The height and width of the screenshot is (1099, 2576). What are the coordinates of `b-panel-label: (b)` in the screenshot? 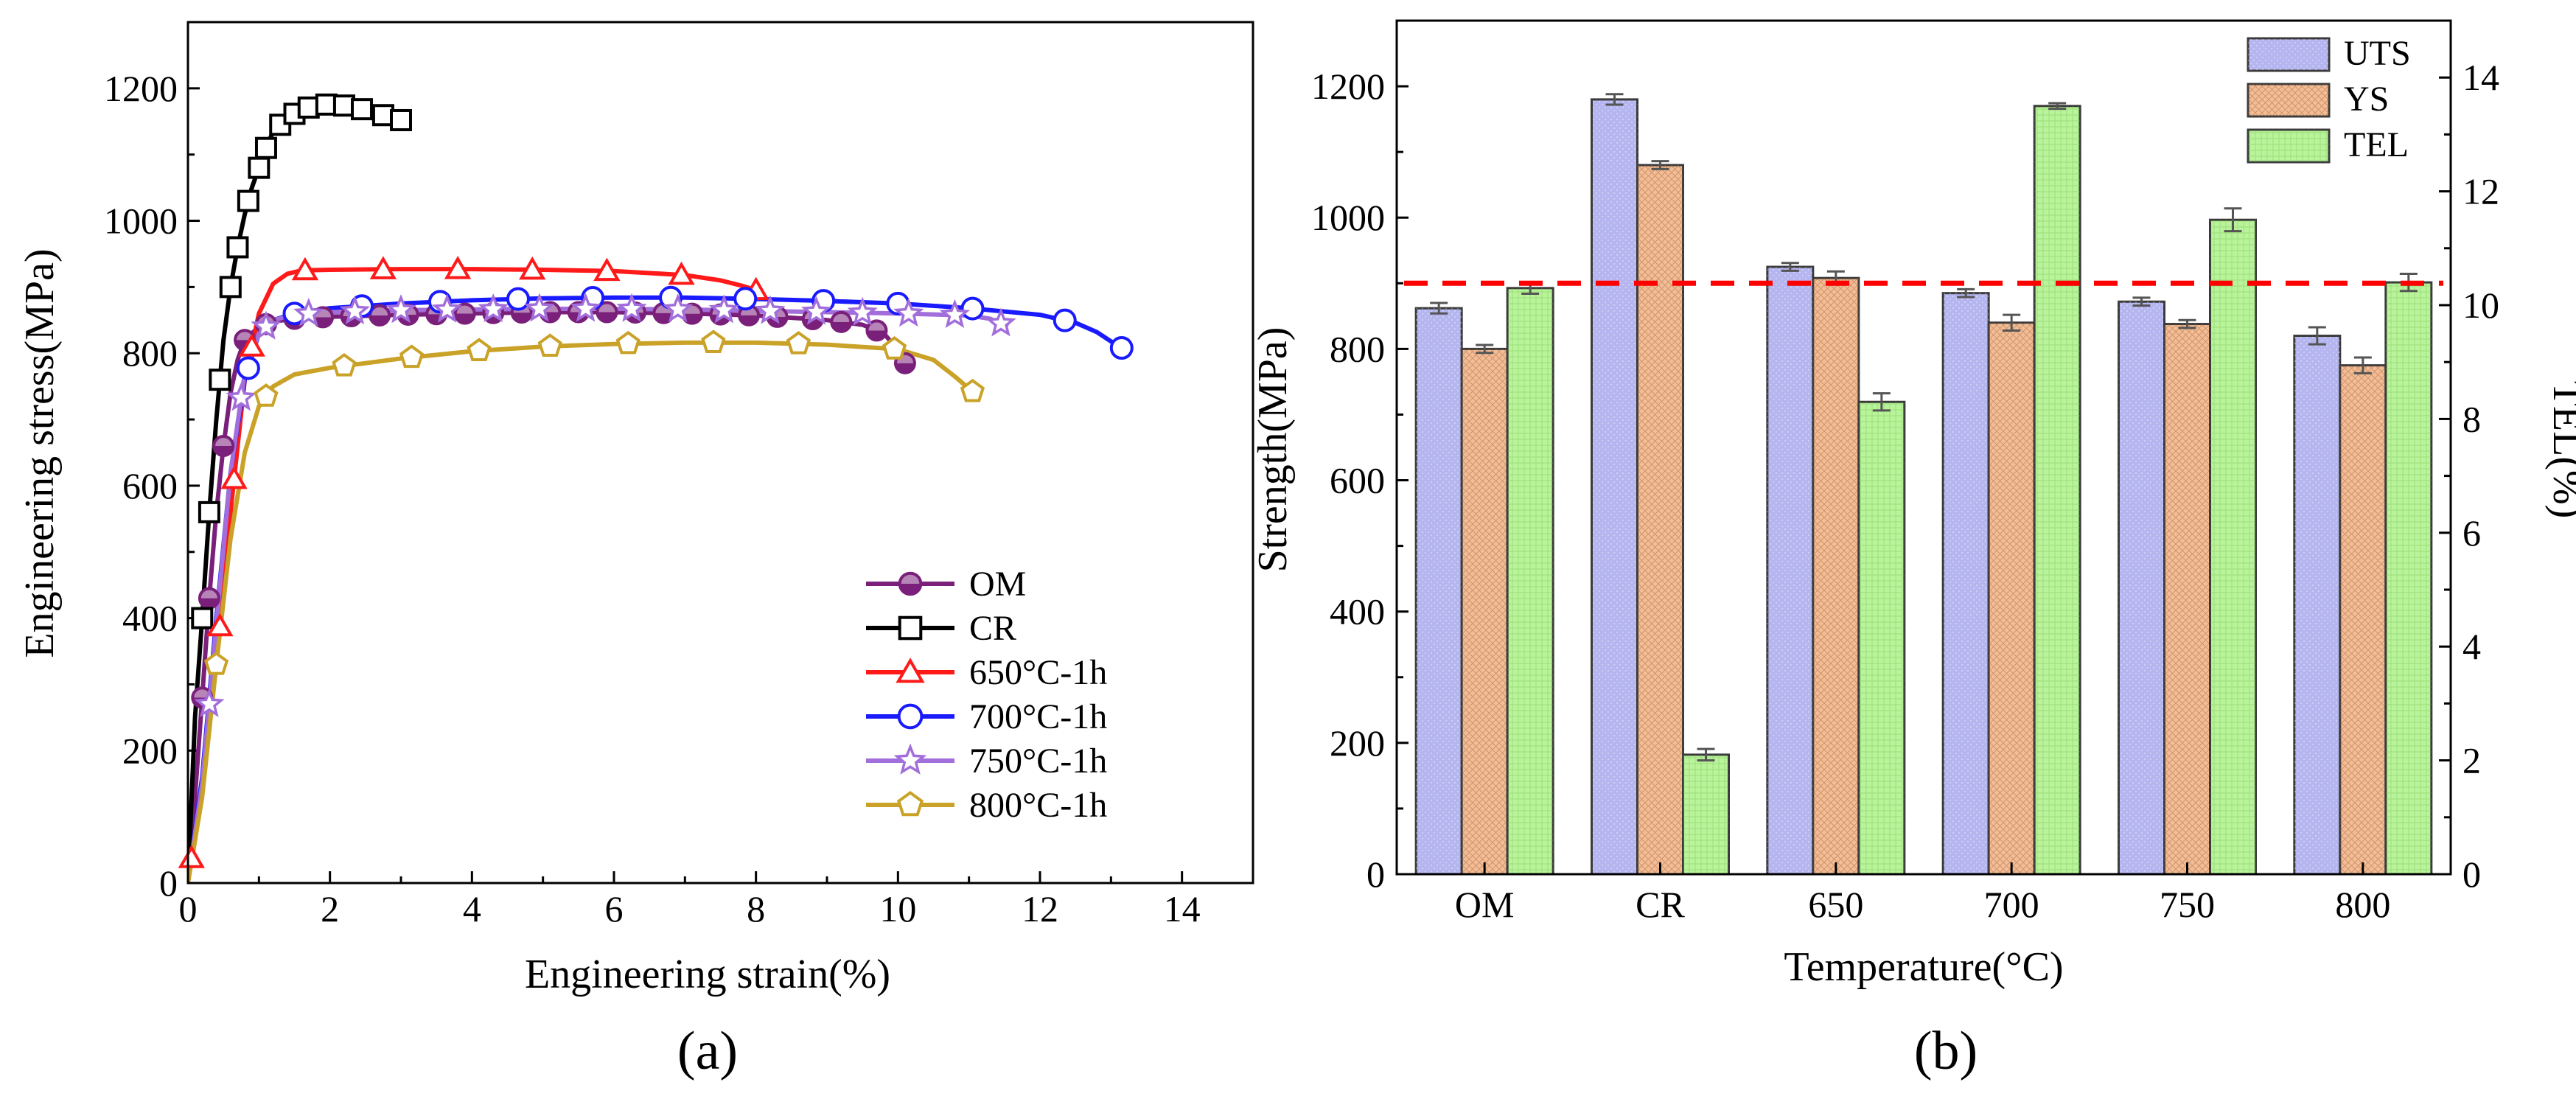 It's located at (1946, 1051).